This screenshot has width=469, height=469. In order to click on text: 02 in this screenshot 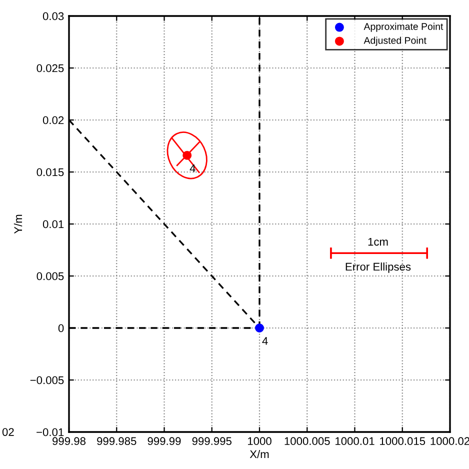, I will do `click(8, 432)`.